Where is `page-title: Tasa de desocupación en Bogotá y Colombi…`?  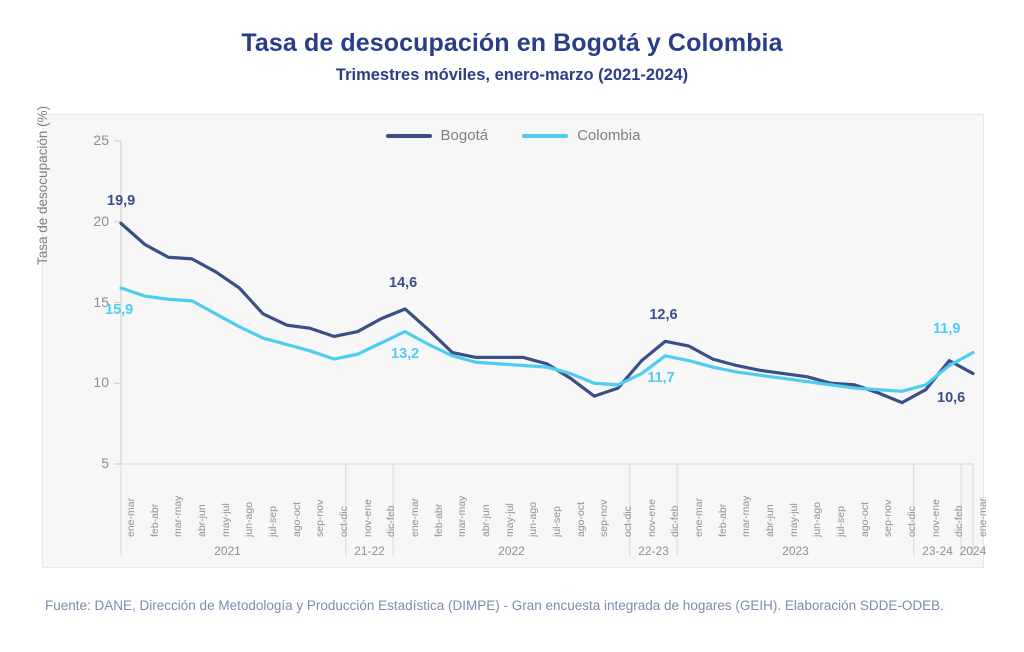 page-title: Tasa de desocupación en Bogotá y Colombi… is located at coordinates (512, 43).